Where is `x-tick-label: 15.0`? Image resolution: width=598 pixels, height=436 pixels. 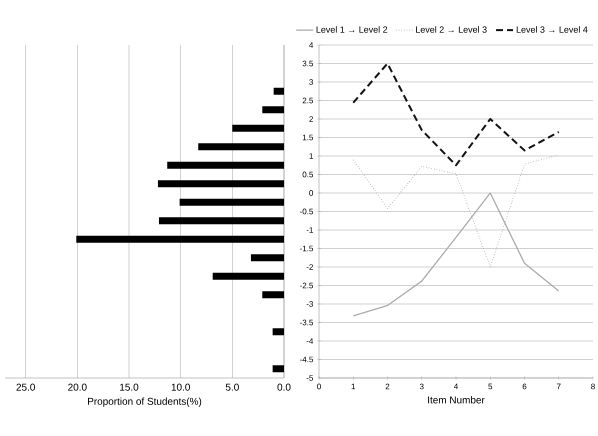
x-tick-label: 15.0 is located at coordinates (129, 387).